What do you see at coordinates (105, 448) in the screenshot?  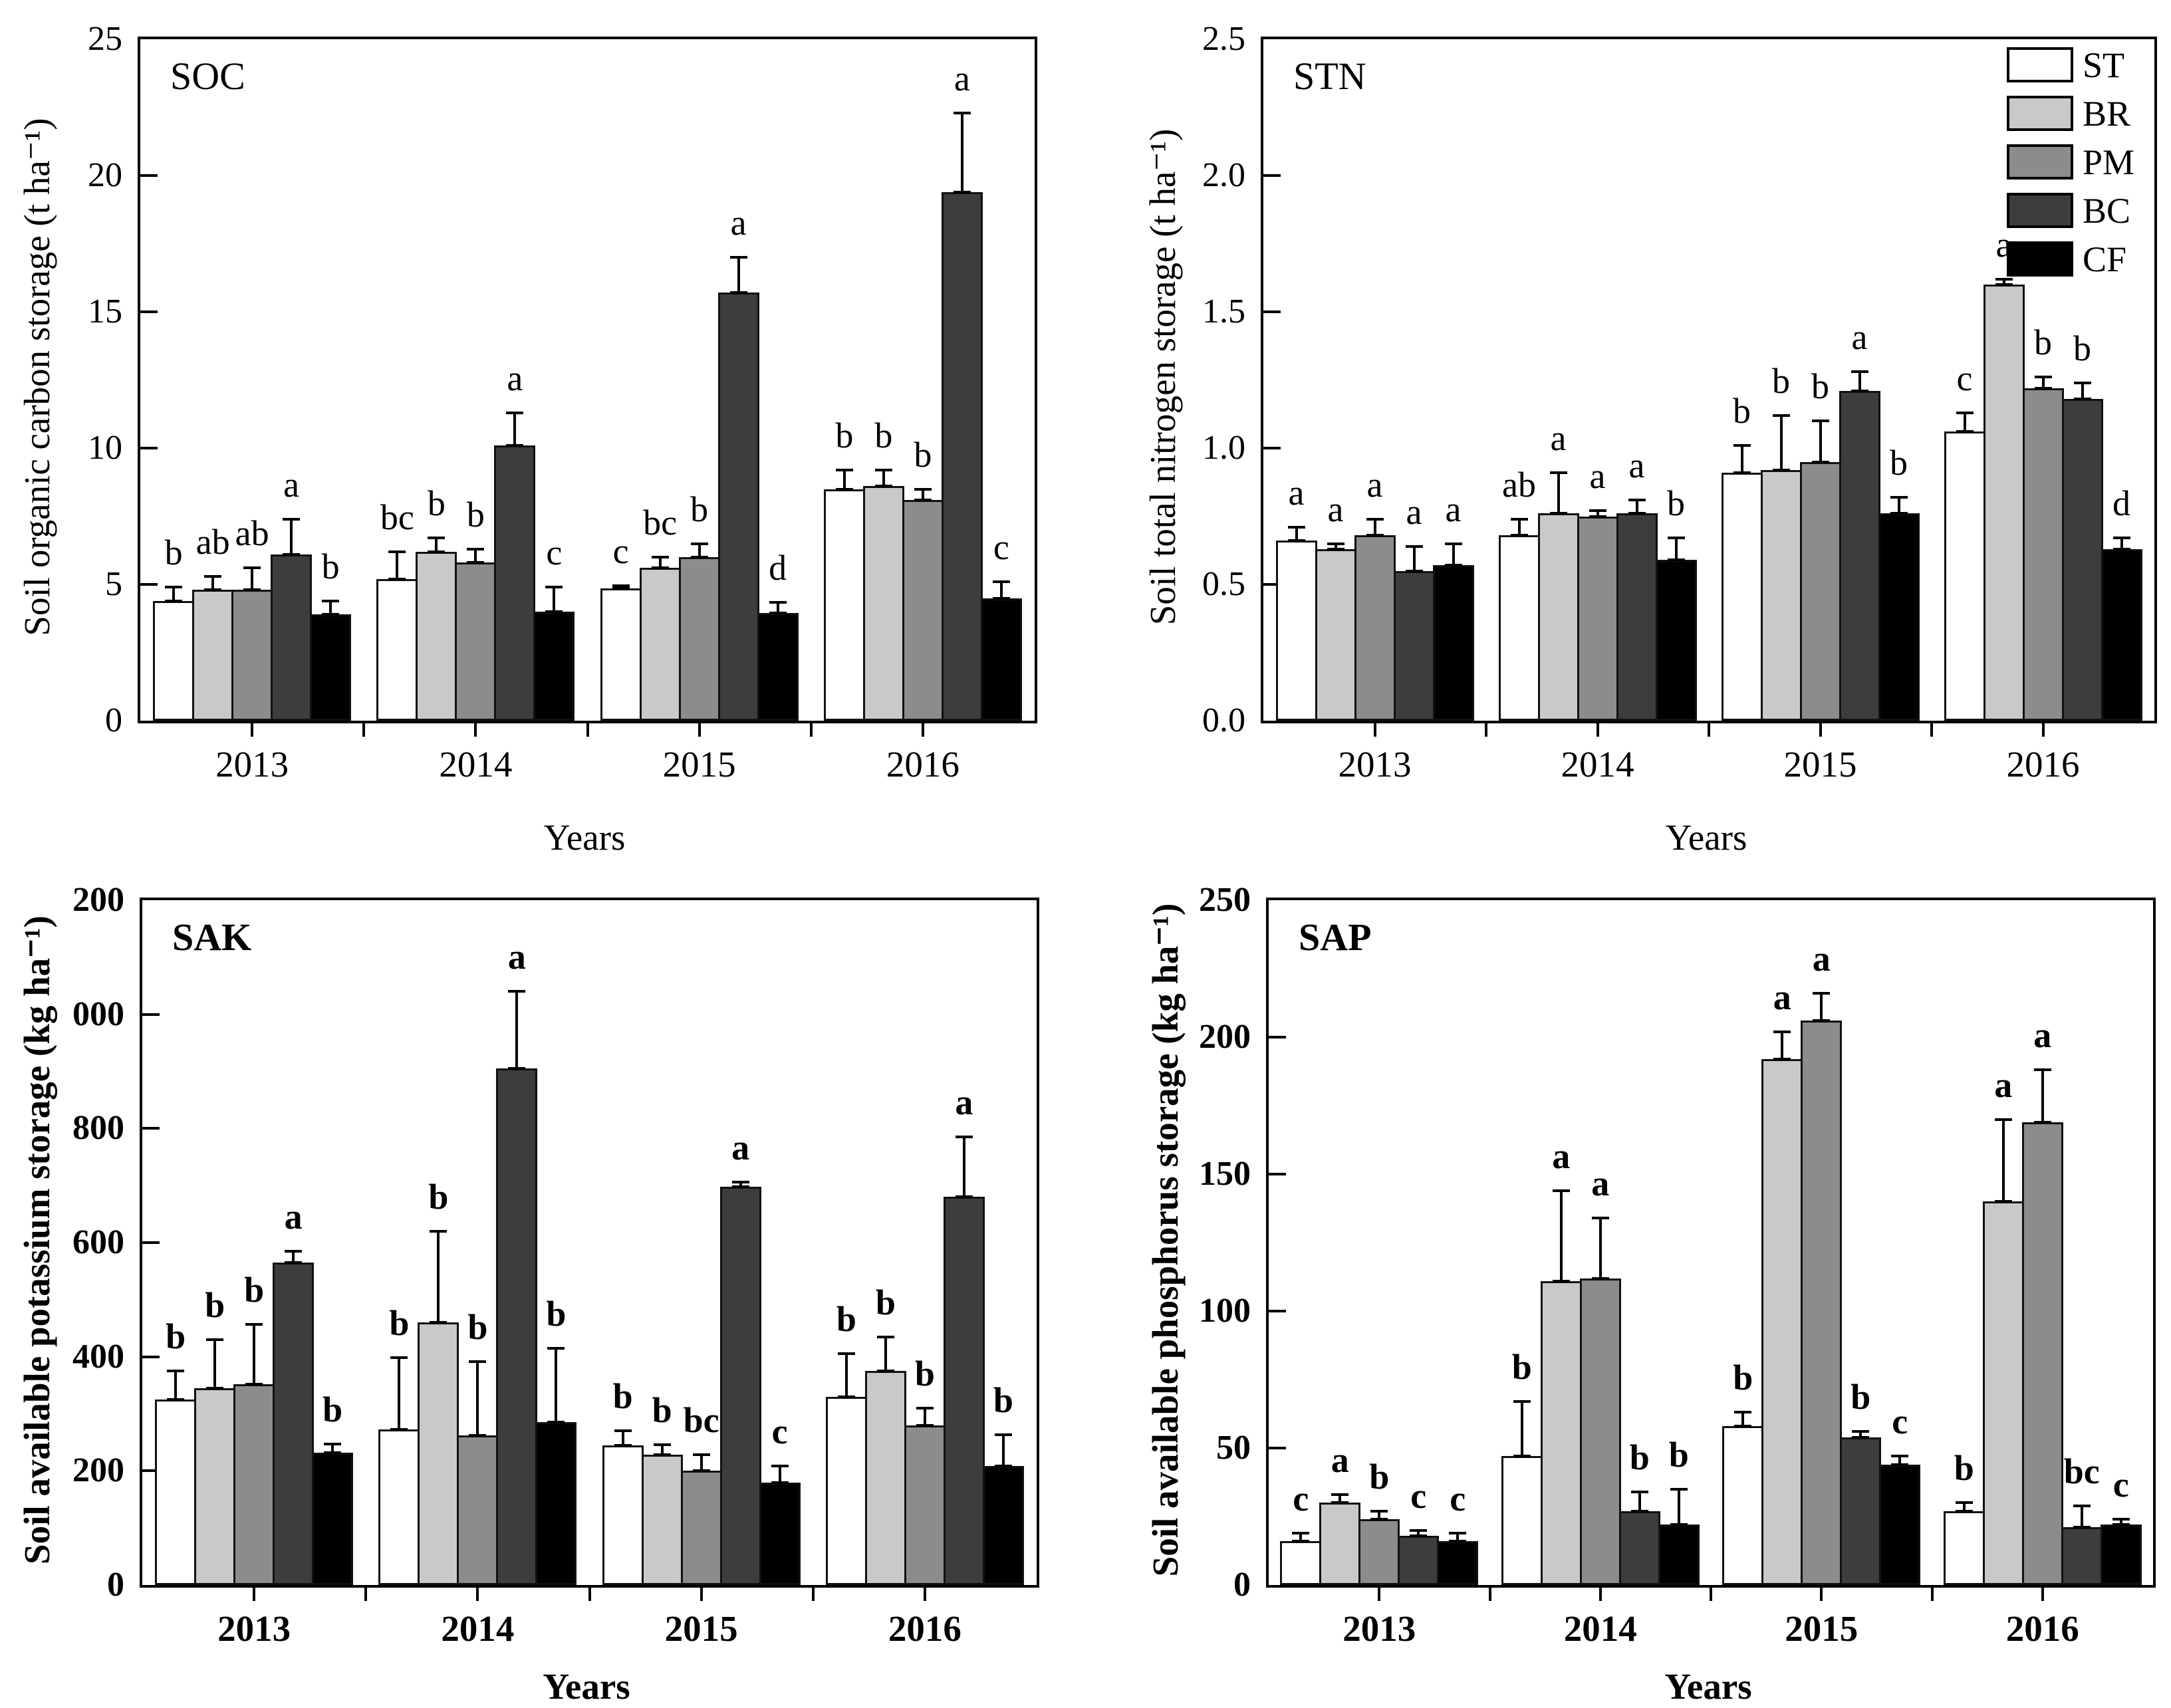 I see `y-tick-label: 10` at bounding box center [105, 448].